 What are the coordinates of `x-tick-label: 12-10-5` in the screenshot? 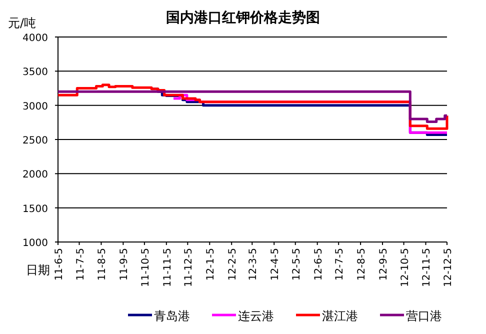 It's located at (405, 268).